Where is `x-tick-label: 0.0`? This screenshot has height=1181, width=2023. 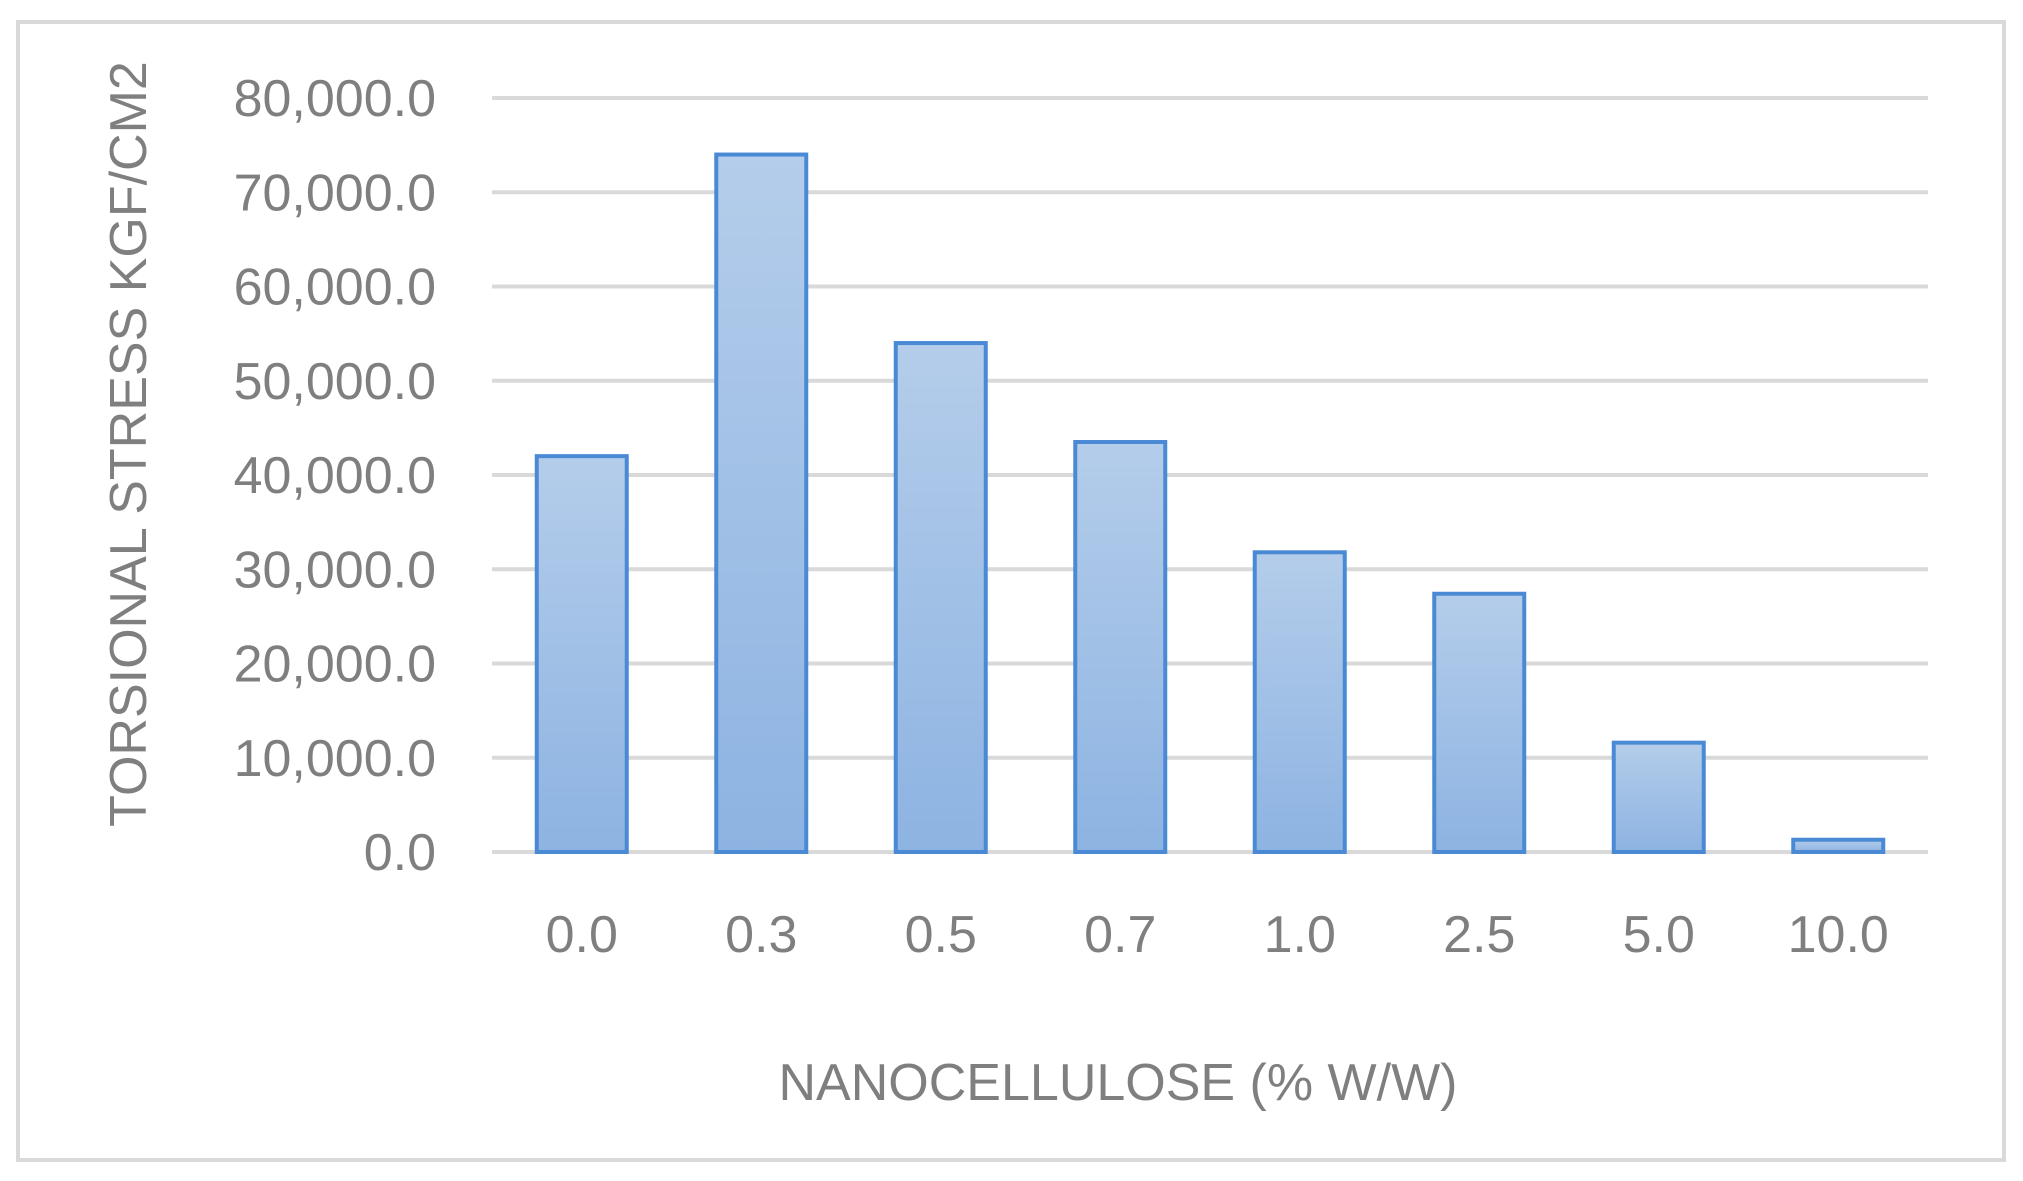
x-tick-label: 0.0 is located at coordinates (582, 935).